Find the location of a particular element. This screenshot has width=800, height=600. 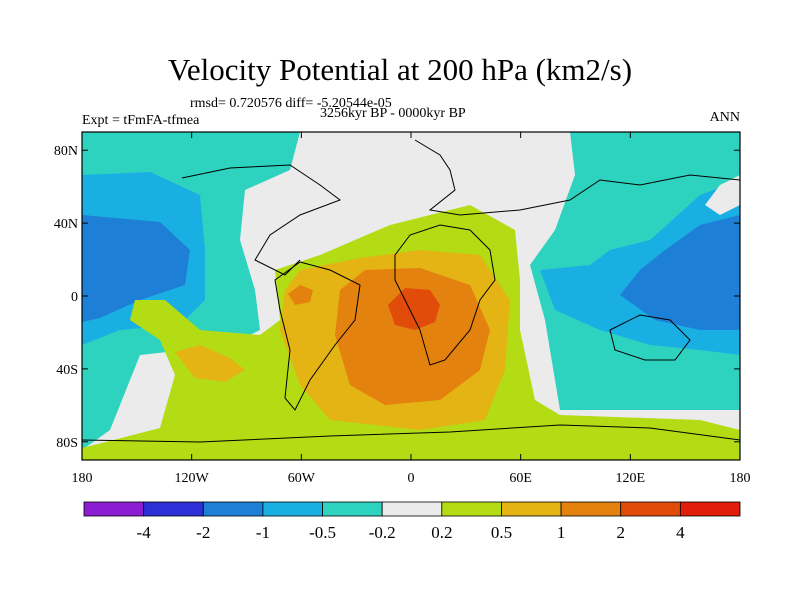

lat-tick-label: 40N is located at coordinates (66, 224).